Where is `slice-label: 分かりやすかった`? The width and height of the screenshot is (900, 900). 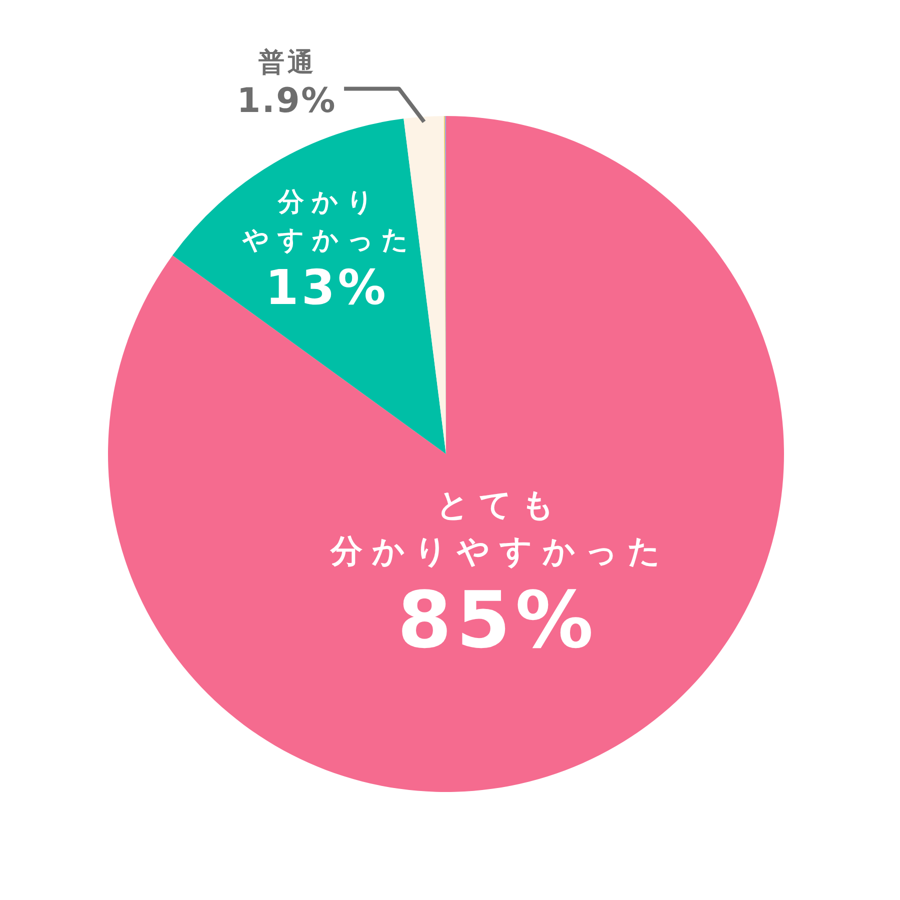
slice-label: 分かりやすかった is located at coordinates (328, 222).